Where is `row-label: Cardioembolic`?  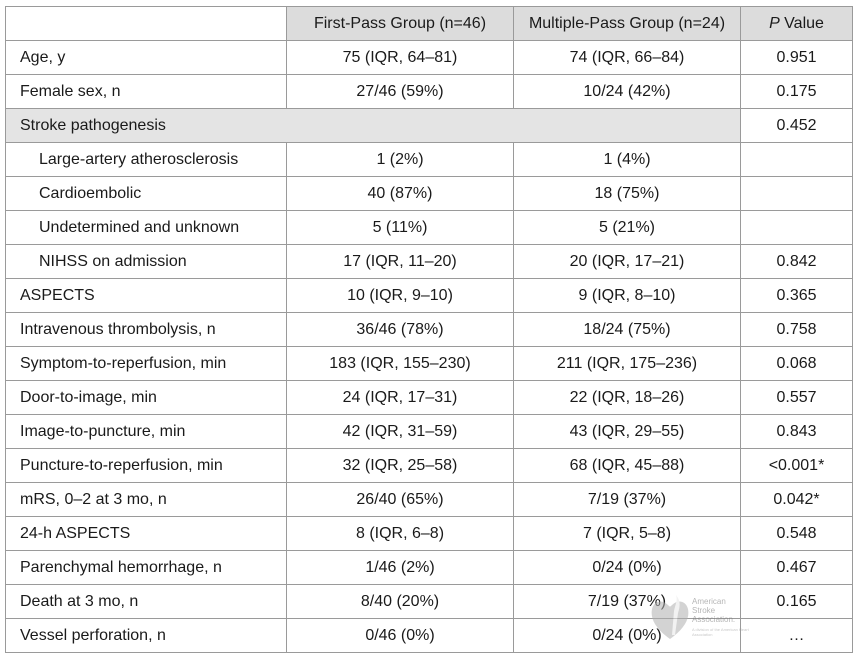
row-label: Cardioembolic is located at coordinates (146, 193).